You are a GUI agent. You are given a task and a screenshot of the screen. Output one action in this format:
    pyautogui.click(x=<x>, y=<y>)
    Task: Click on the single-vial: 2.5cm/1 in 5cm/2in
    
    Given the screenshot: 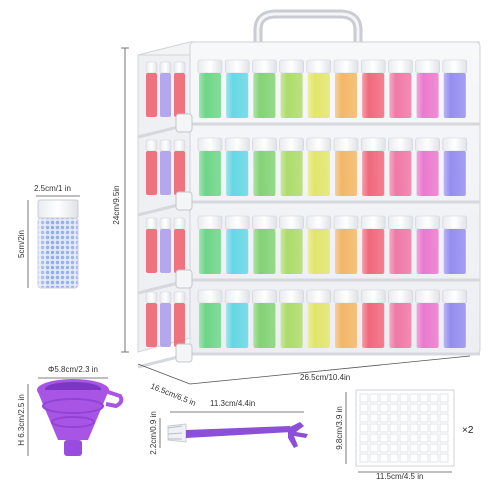 What is the action you would take?
    pyautogui.click(x=48, y=236)
    